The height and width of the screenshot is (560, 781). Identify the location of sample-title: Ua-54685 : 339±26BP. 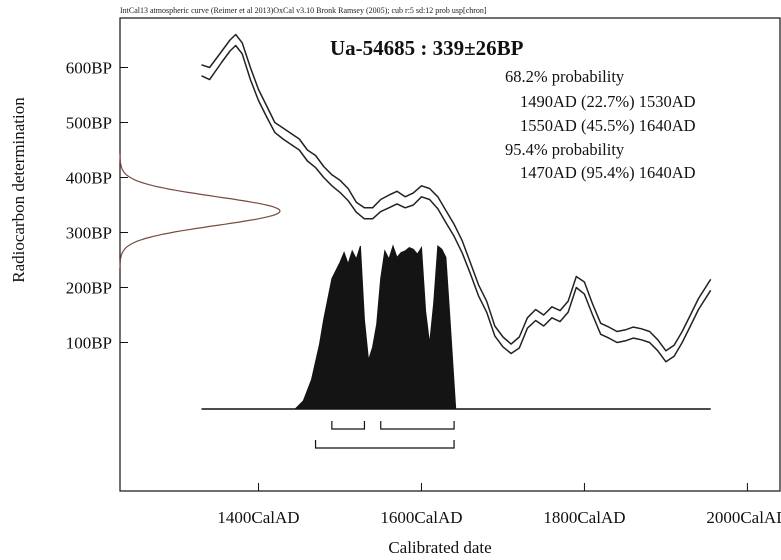
(427, 48).